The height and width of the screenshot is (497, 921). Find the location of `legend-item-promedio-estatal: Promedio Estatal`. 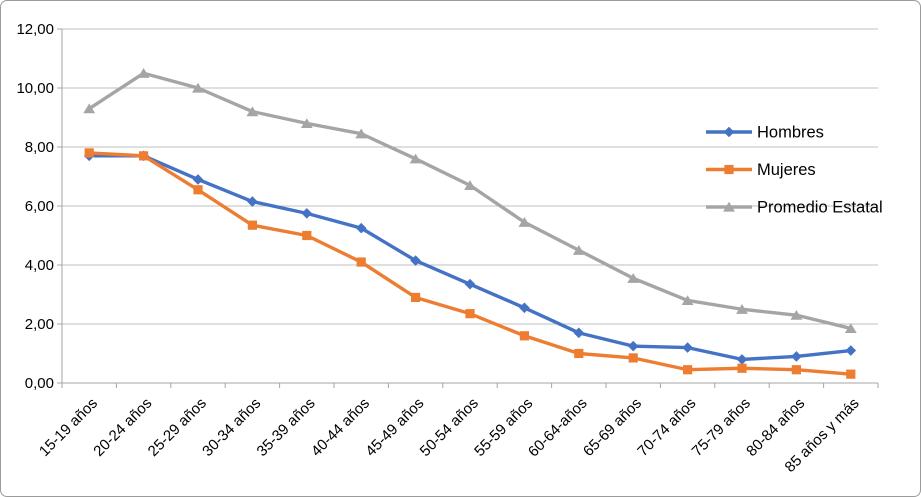

legend-item-promedio-estatal: Promedio Estatal is located at coordinates (794, 208).